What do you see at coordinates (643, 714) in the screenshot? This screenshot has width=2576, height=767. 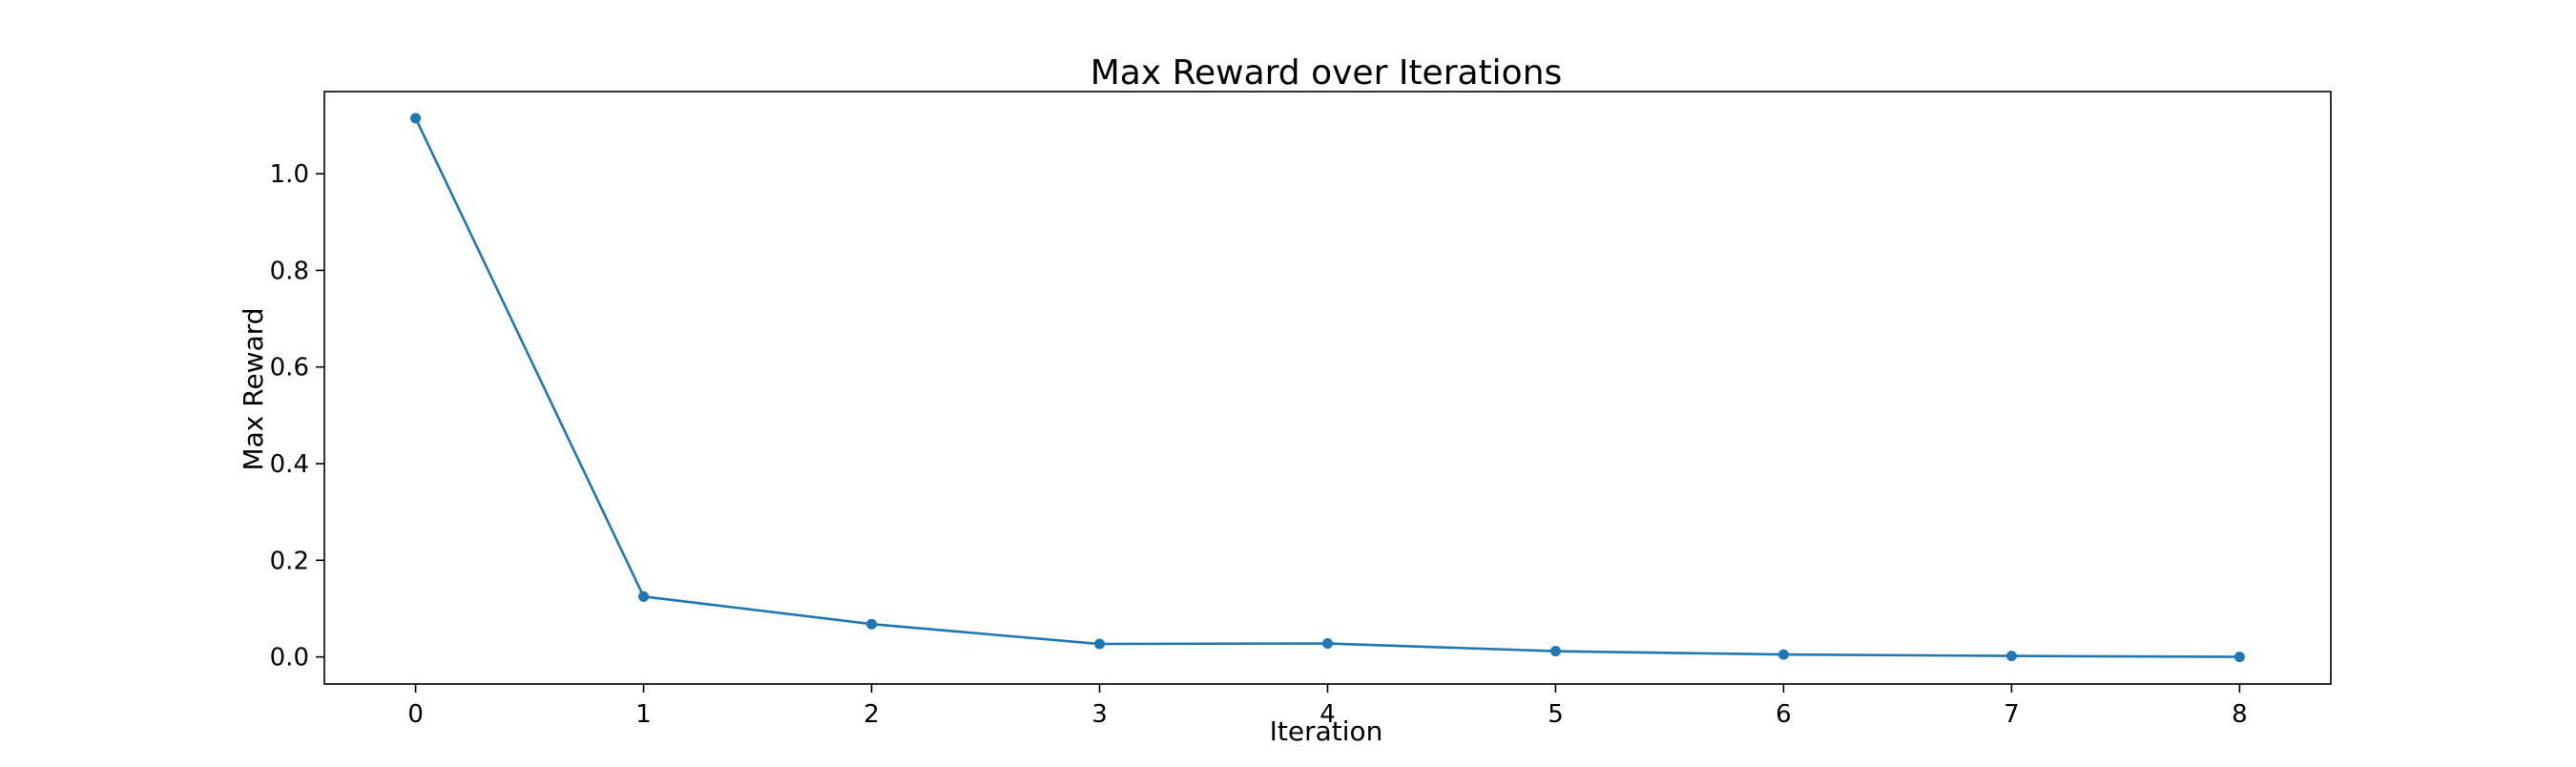 I see `x-tick-label: 1` at bounding box center [643, 714].